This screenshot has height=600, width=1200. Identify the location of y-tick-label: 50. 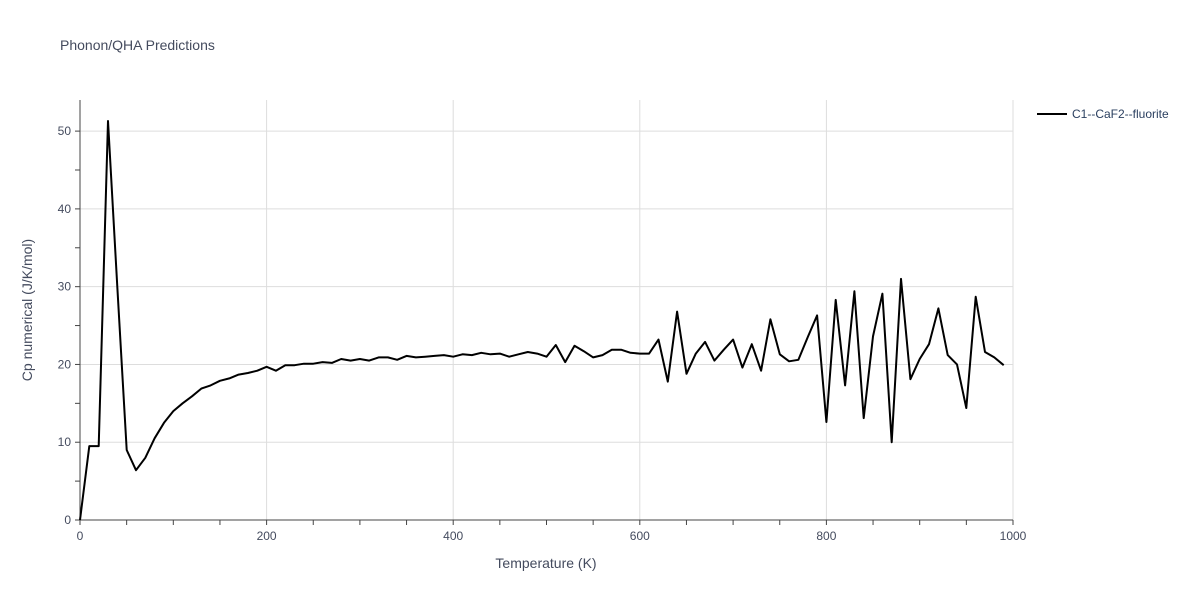
(65, 131).